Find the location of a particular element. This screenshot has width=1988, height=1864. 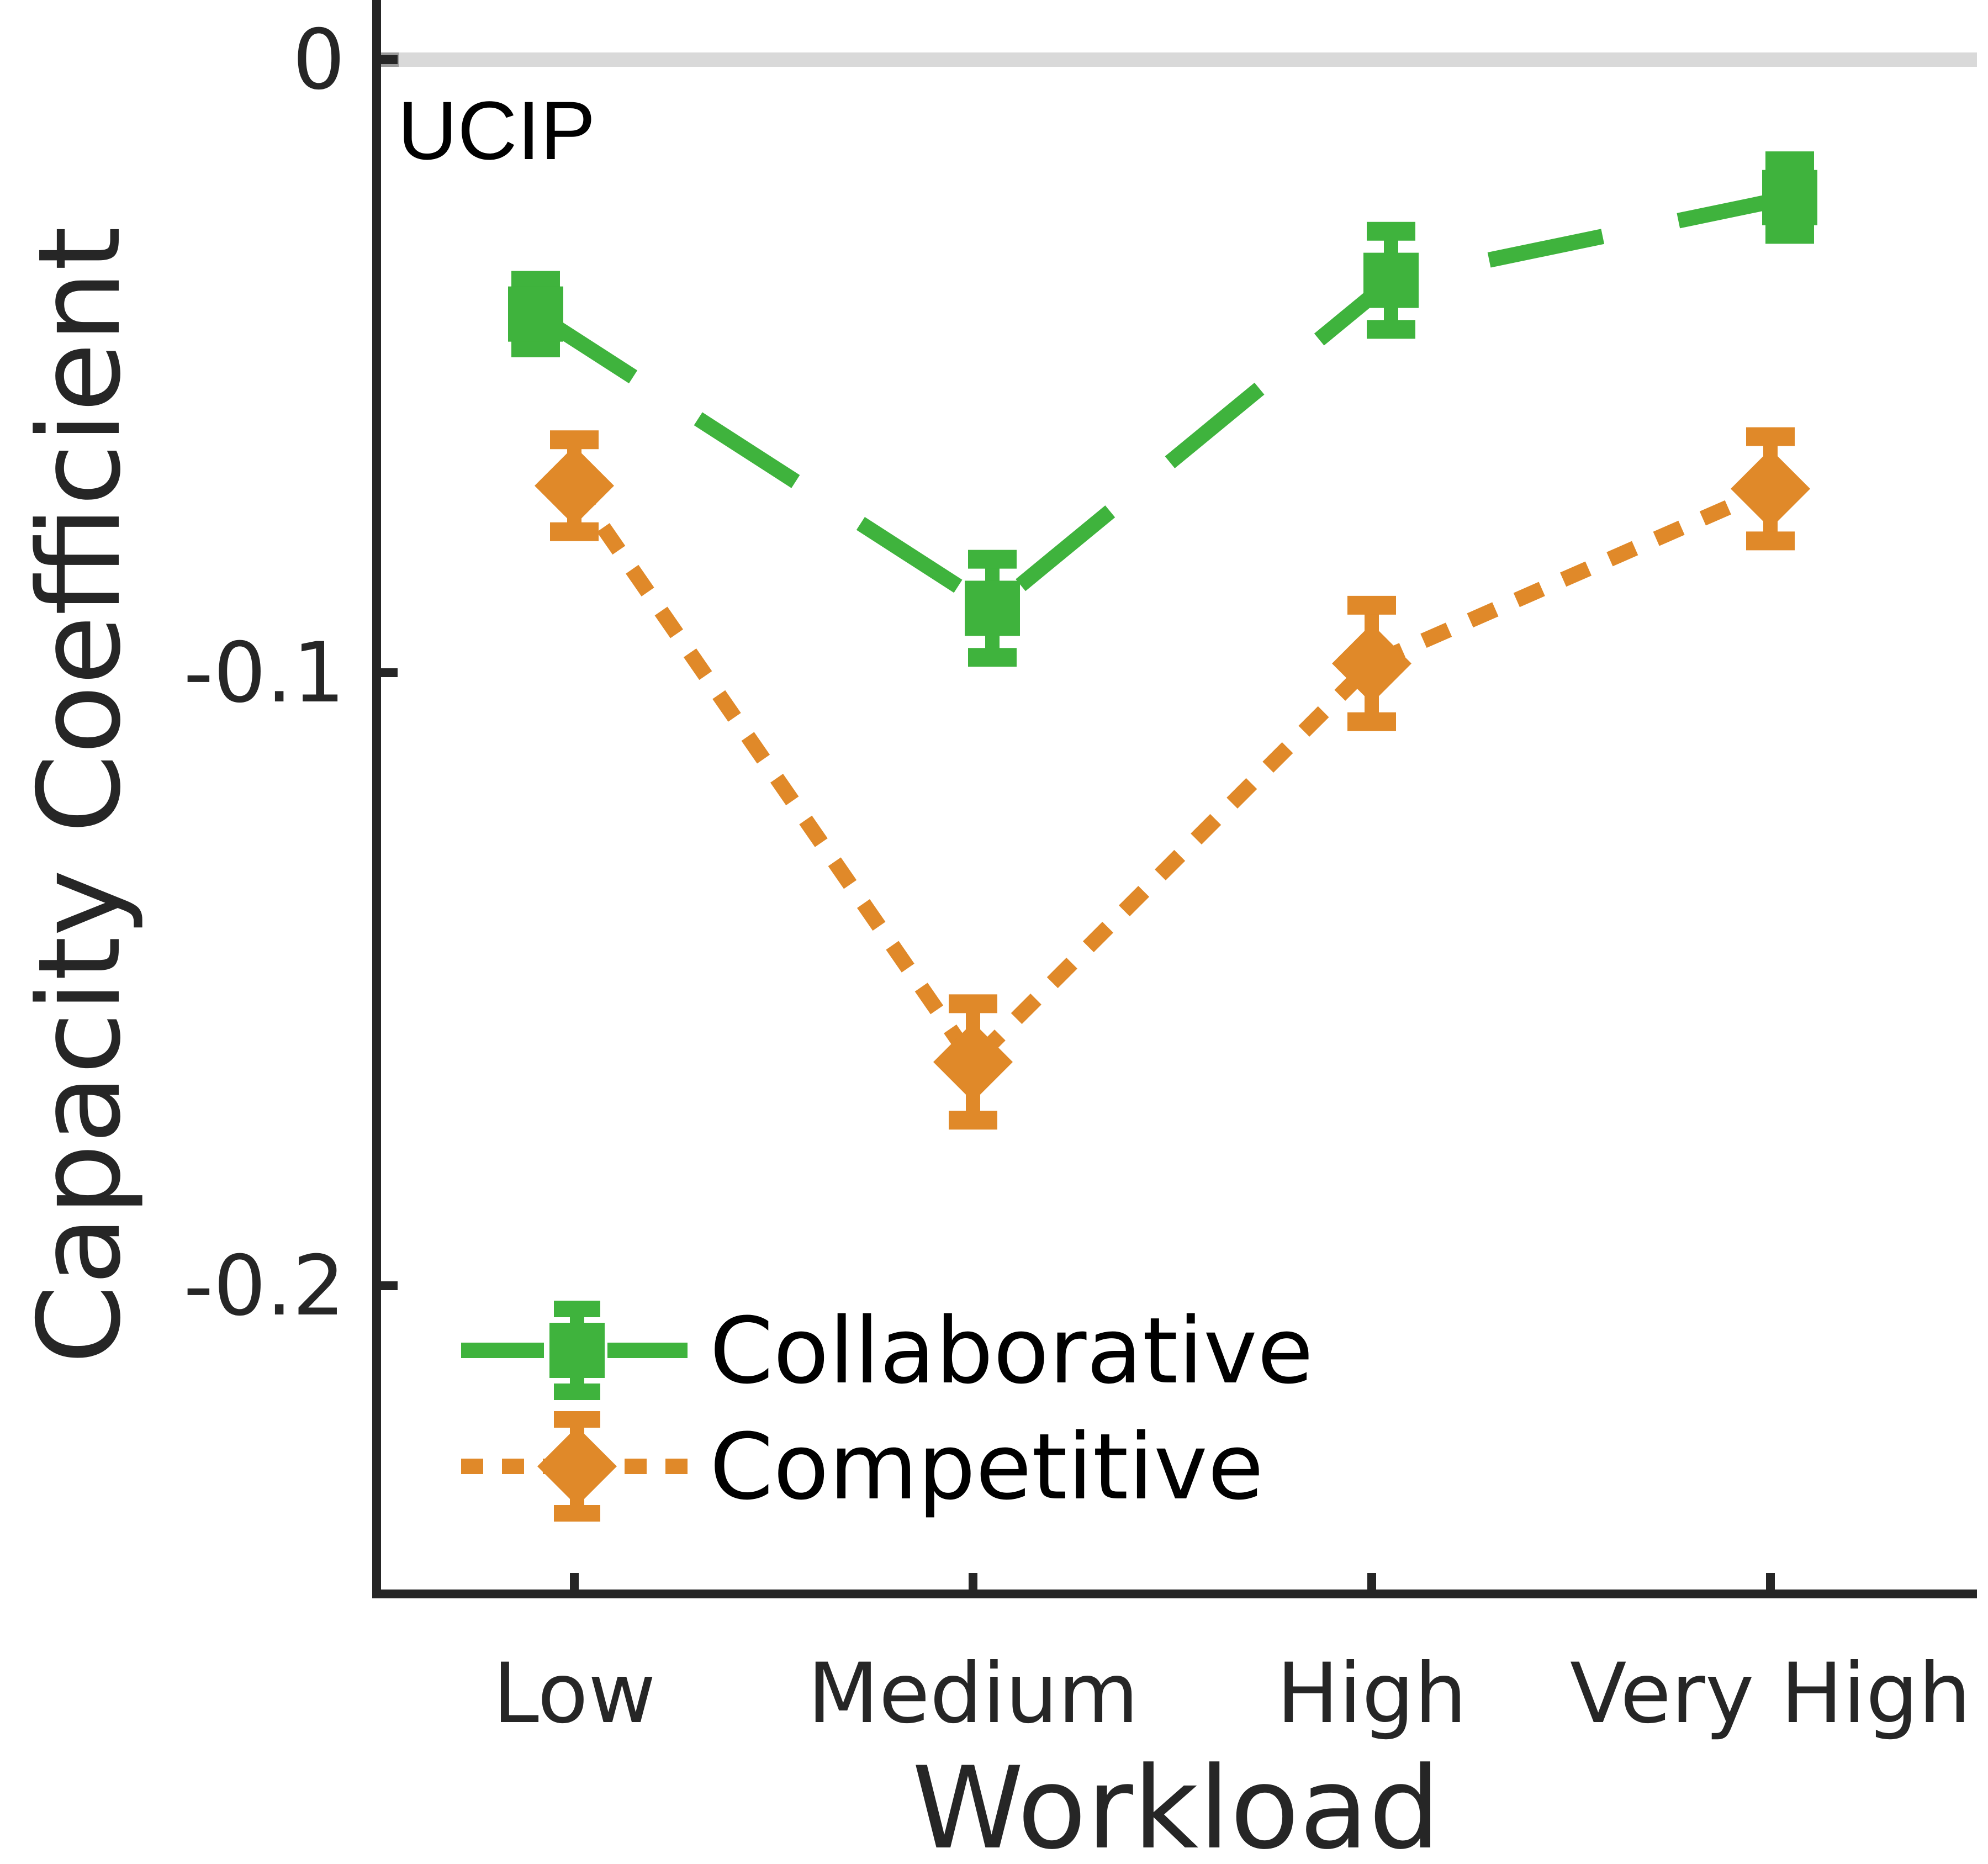

reference-layer: UCIP is located at coordinates (1179, 114).